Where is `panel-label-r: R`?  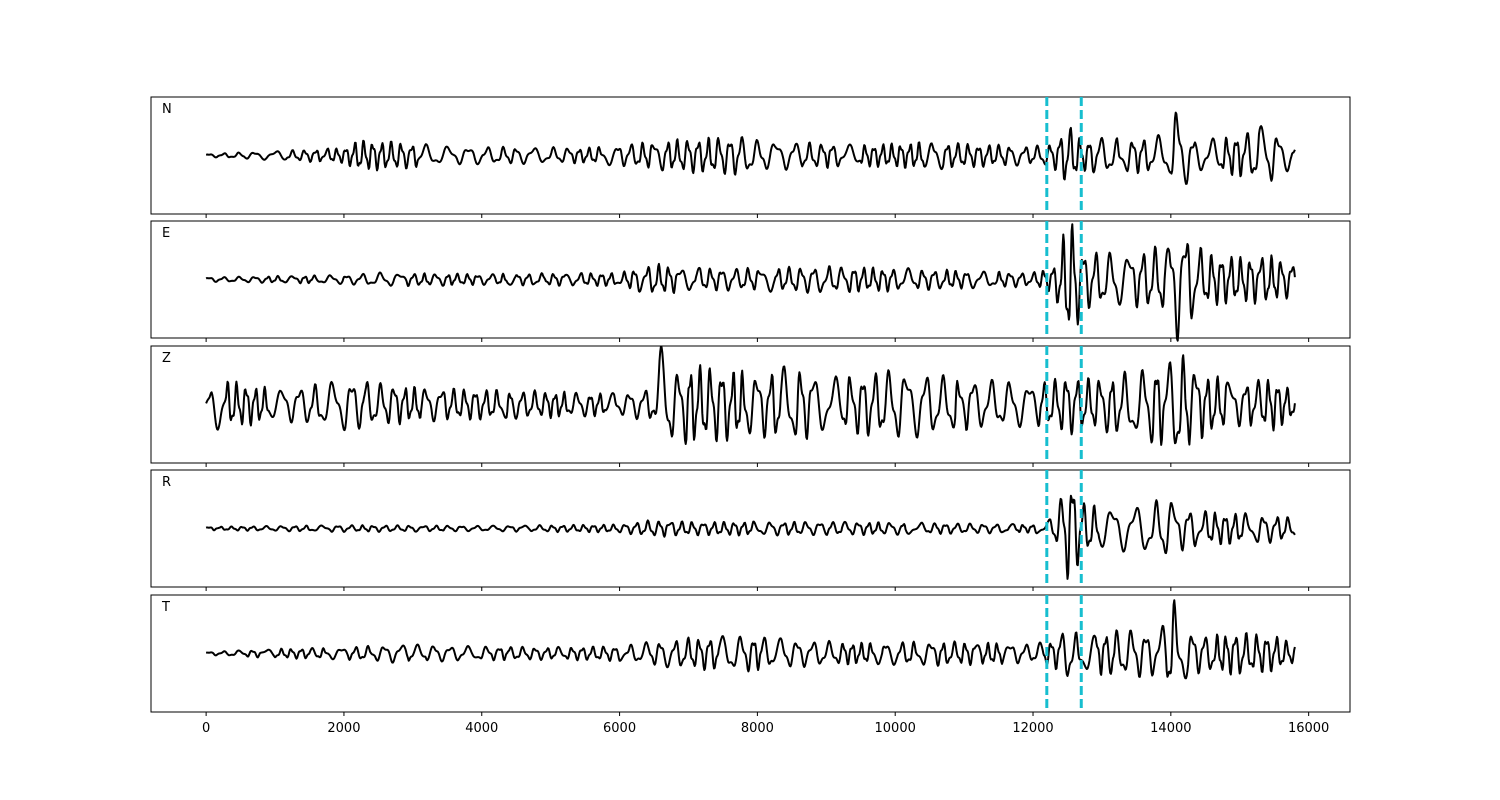
panel-label-r: R is located at coordinates (166, 482).